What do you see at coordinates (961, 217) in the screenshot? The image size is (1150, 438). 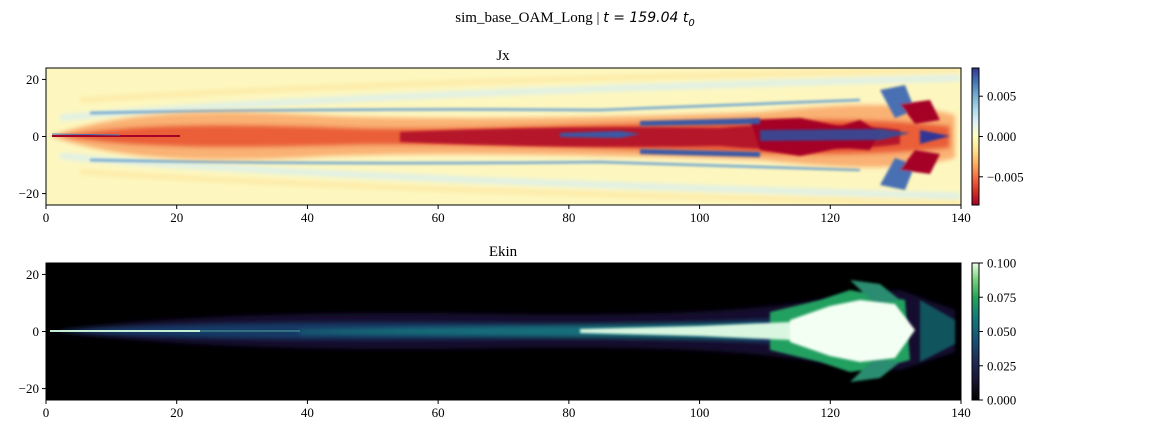 I see `jx-xtick-label: 140` at bounding box center [961, 217].